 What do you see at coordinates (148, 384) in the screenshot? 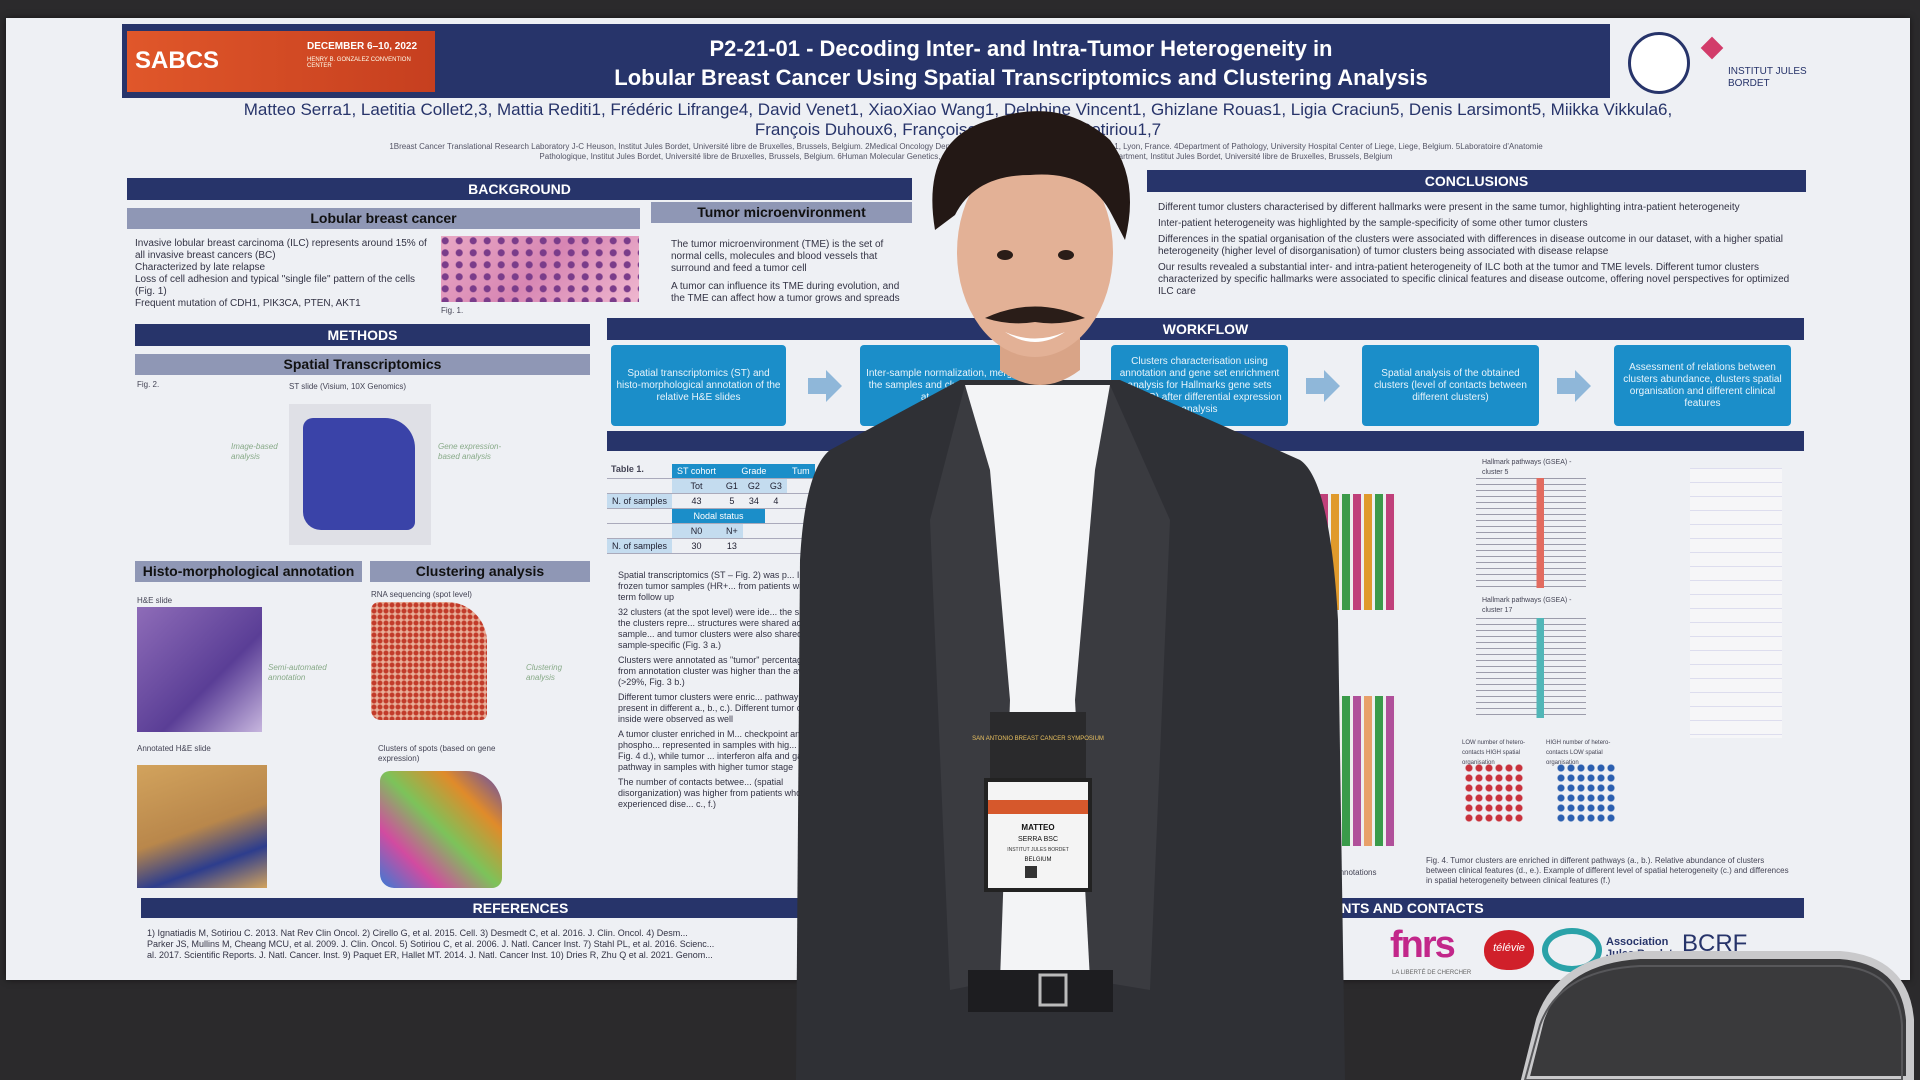
I see `figure-label: Fig. 2.` at bounding box center [148, 384].